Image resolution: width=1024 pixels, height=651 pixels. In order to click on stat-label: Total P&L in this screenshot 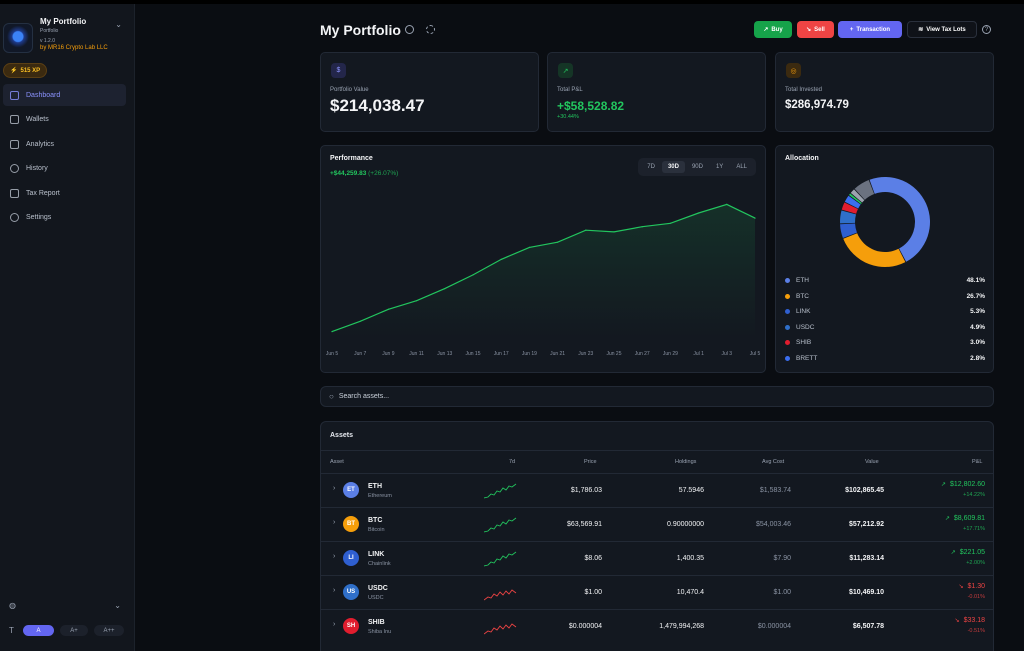, I will do `click(570, 90)`.